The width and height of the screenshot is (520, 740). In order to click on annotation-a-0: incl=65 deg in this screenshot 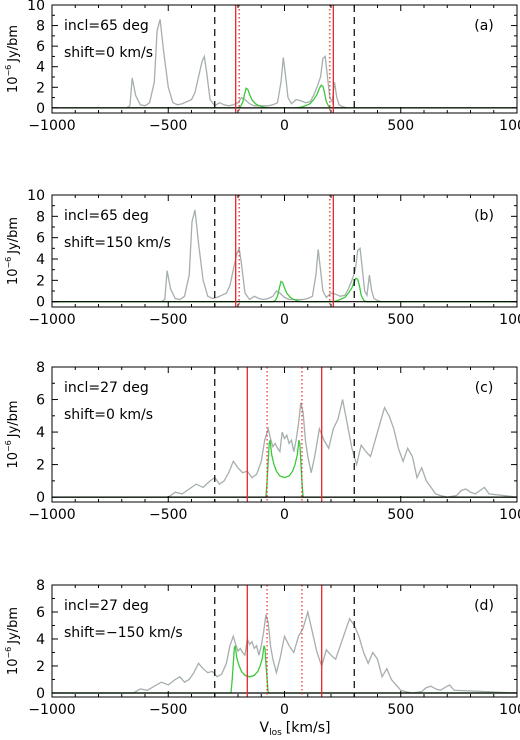, I will do `click(106, 26)`.